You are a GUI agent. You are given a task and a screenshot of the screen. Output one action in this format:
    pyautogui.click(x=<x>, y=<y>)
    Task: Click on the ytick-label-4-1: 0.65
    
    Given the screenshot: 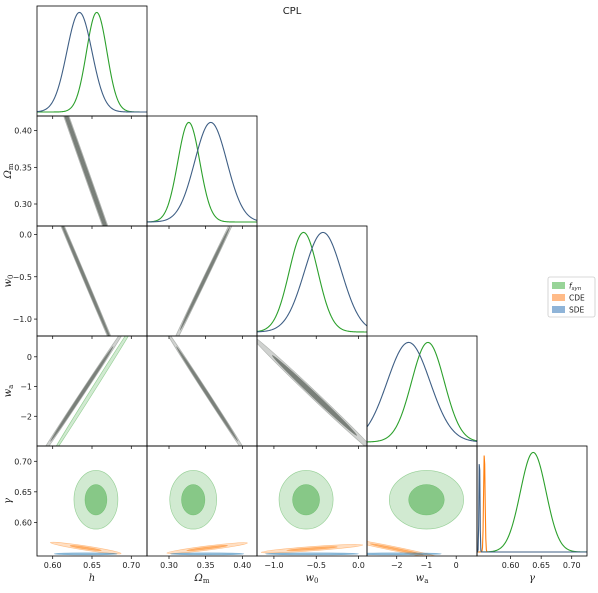 What is the action you would take?
    pyautogui.click(x=23, y=492)
    